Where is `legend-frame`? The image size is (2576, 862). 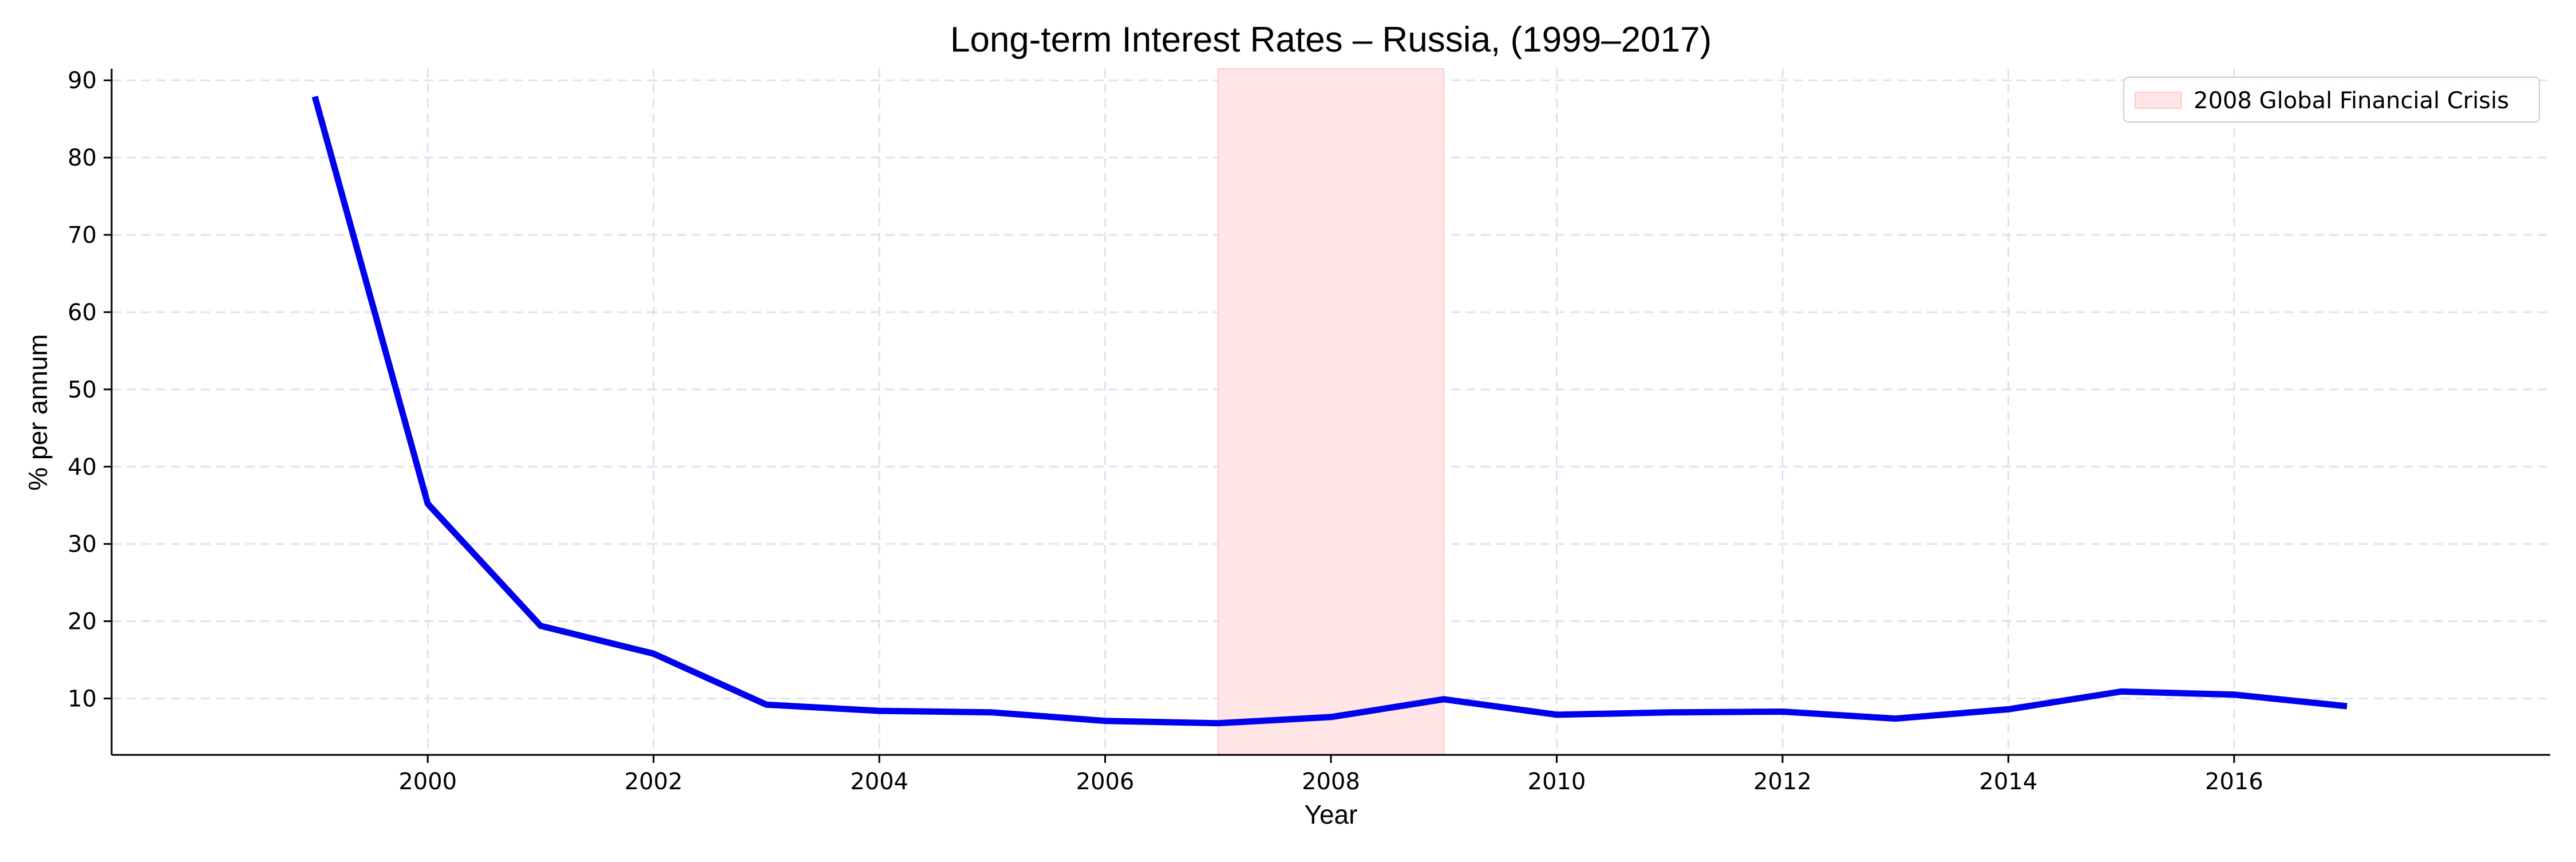
legend-frame is located at coordinates (2331, 100).